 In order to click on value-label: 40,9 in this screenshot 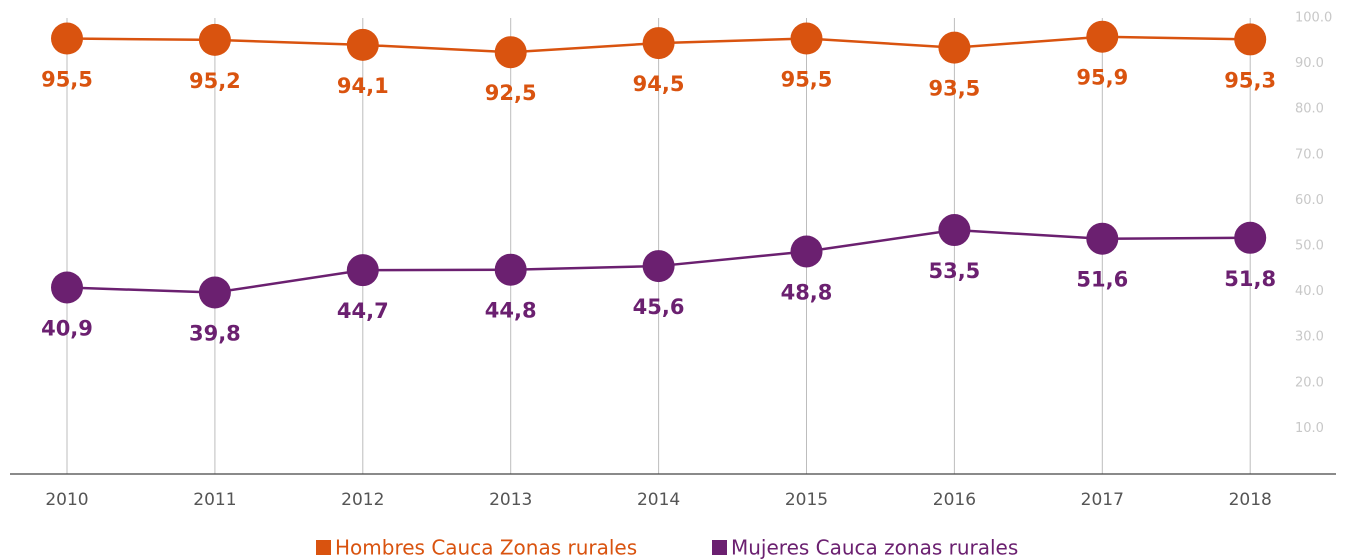, I will do `click(67, 328)`.